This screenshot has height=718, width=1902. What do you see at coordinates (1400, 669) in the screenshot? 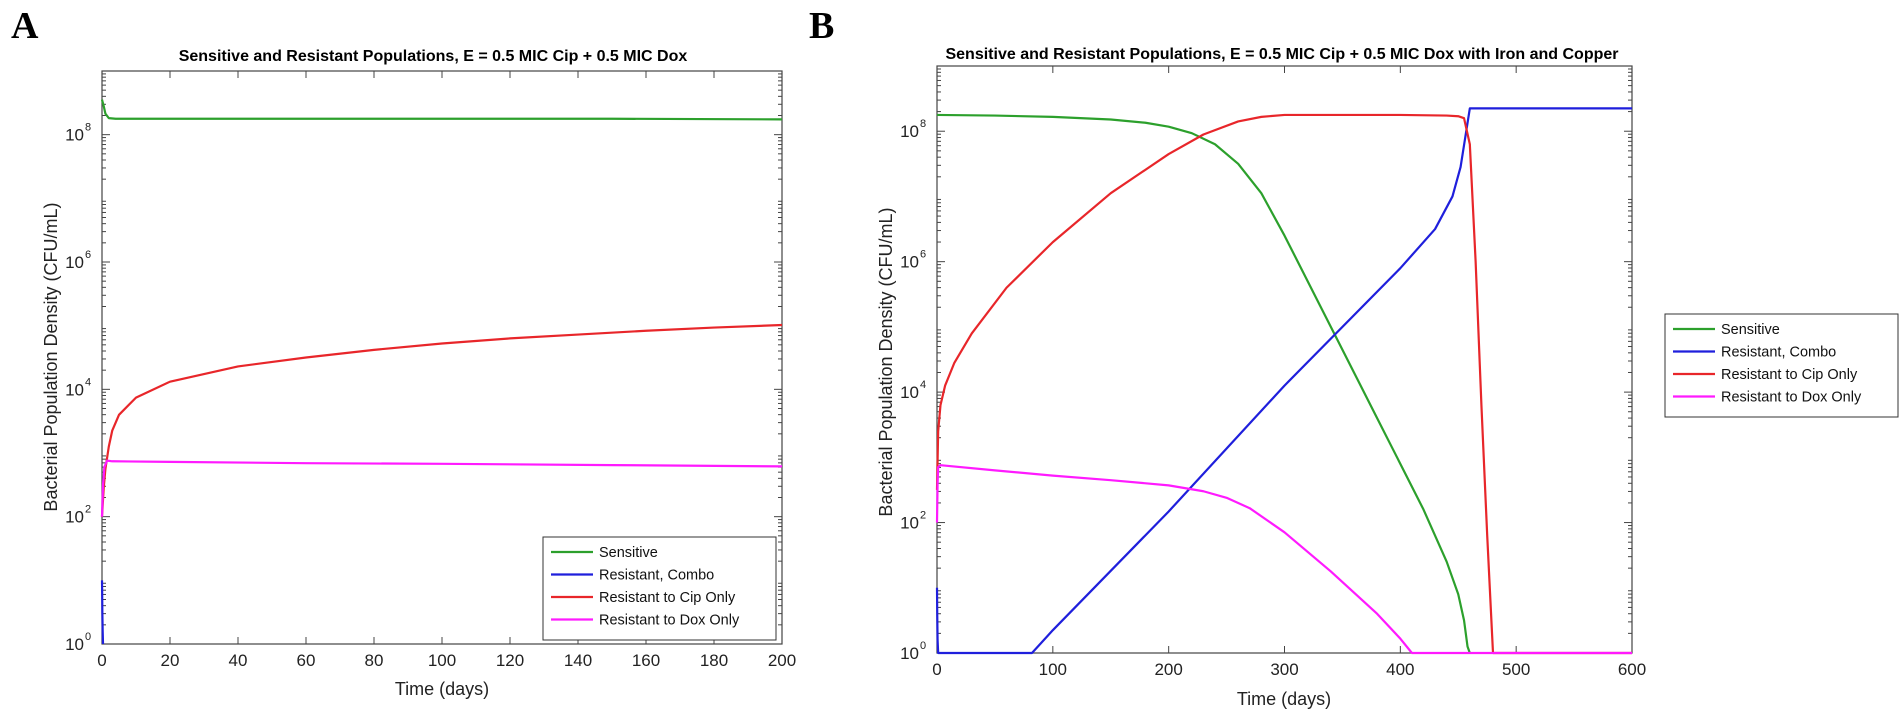
I see `x-tick-label: 400` at bounding box center [1400, 669].